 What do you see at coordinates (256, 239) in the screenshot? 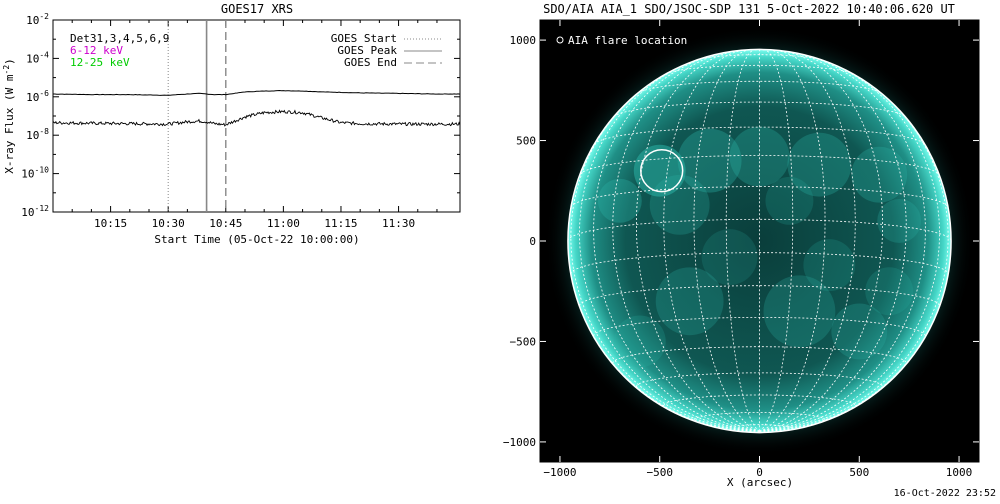
I see `goes-x-axis-label: Start Time (05-Oct-22 10:00:00)` at bounding box center [256, 239].